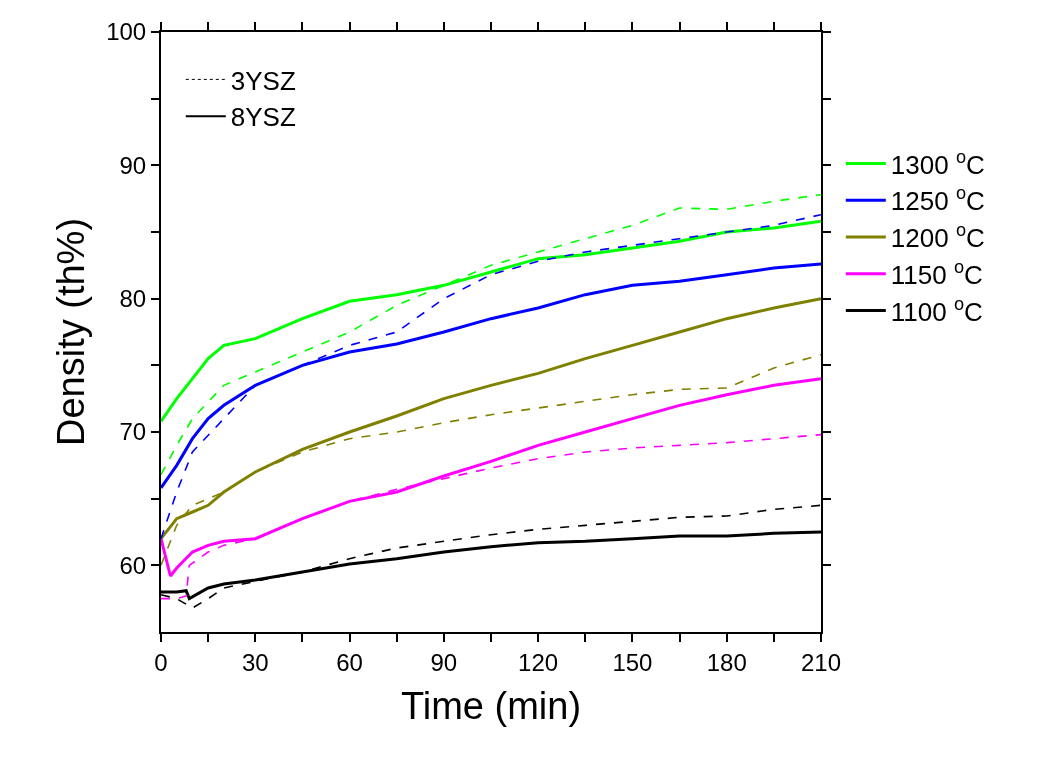 This screenshot has height=767, width=1057. Describe the element at coordinates (263, 117) in the screenshot. I see `legend-label: 8YSZ` at that location.